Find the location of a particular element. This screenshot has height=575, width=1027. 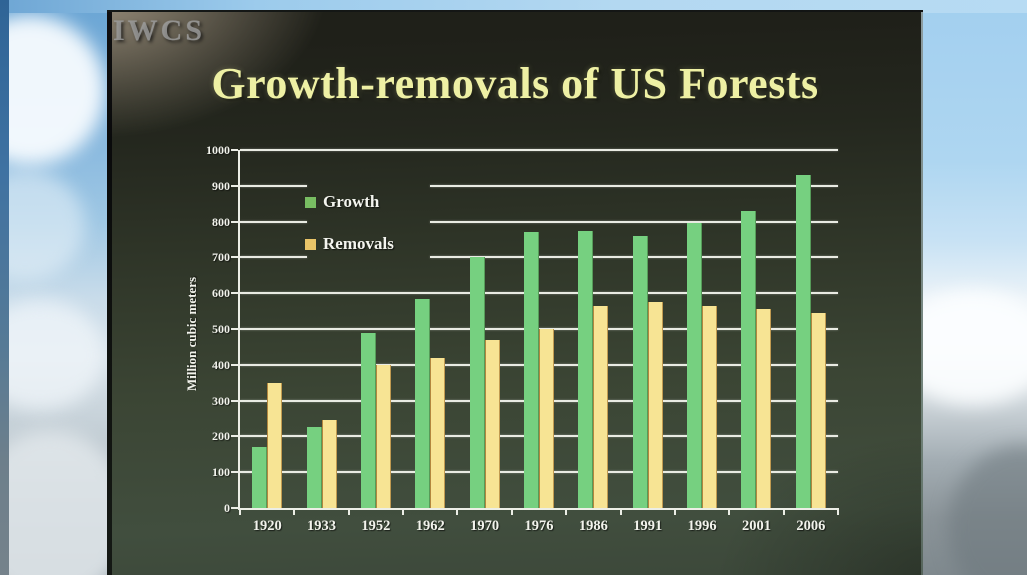

legend-item-removals: Removals is located at coordinates (349, 244).